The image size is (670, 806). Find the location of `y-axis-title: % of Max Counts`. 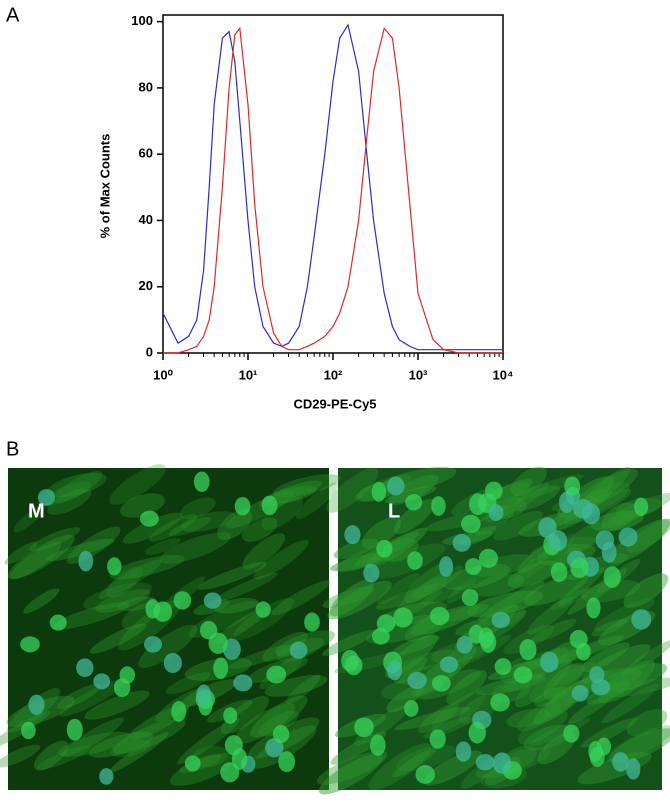

y-axis-title: % of Max Counts is located at coordinates (104, 186).